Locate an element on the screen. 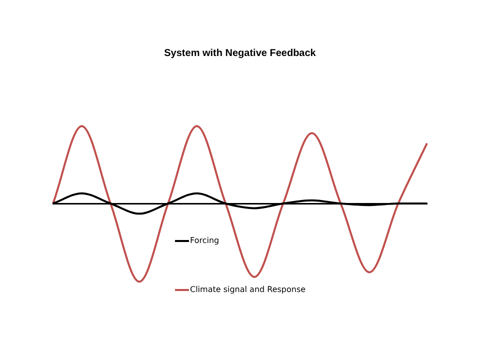 Image resolution: width=500 pixels, height=344 pixels. legend-label: Climate signal and Response is located at coordinates (248, 289).